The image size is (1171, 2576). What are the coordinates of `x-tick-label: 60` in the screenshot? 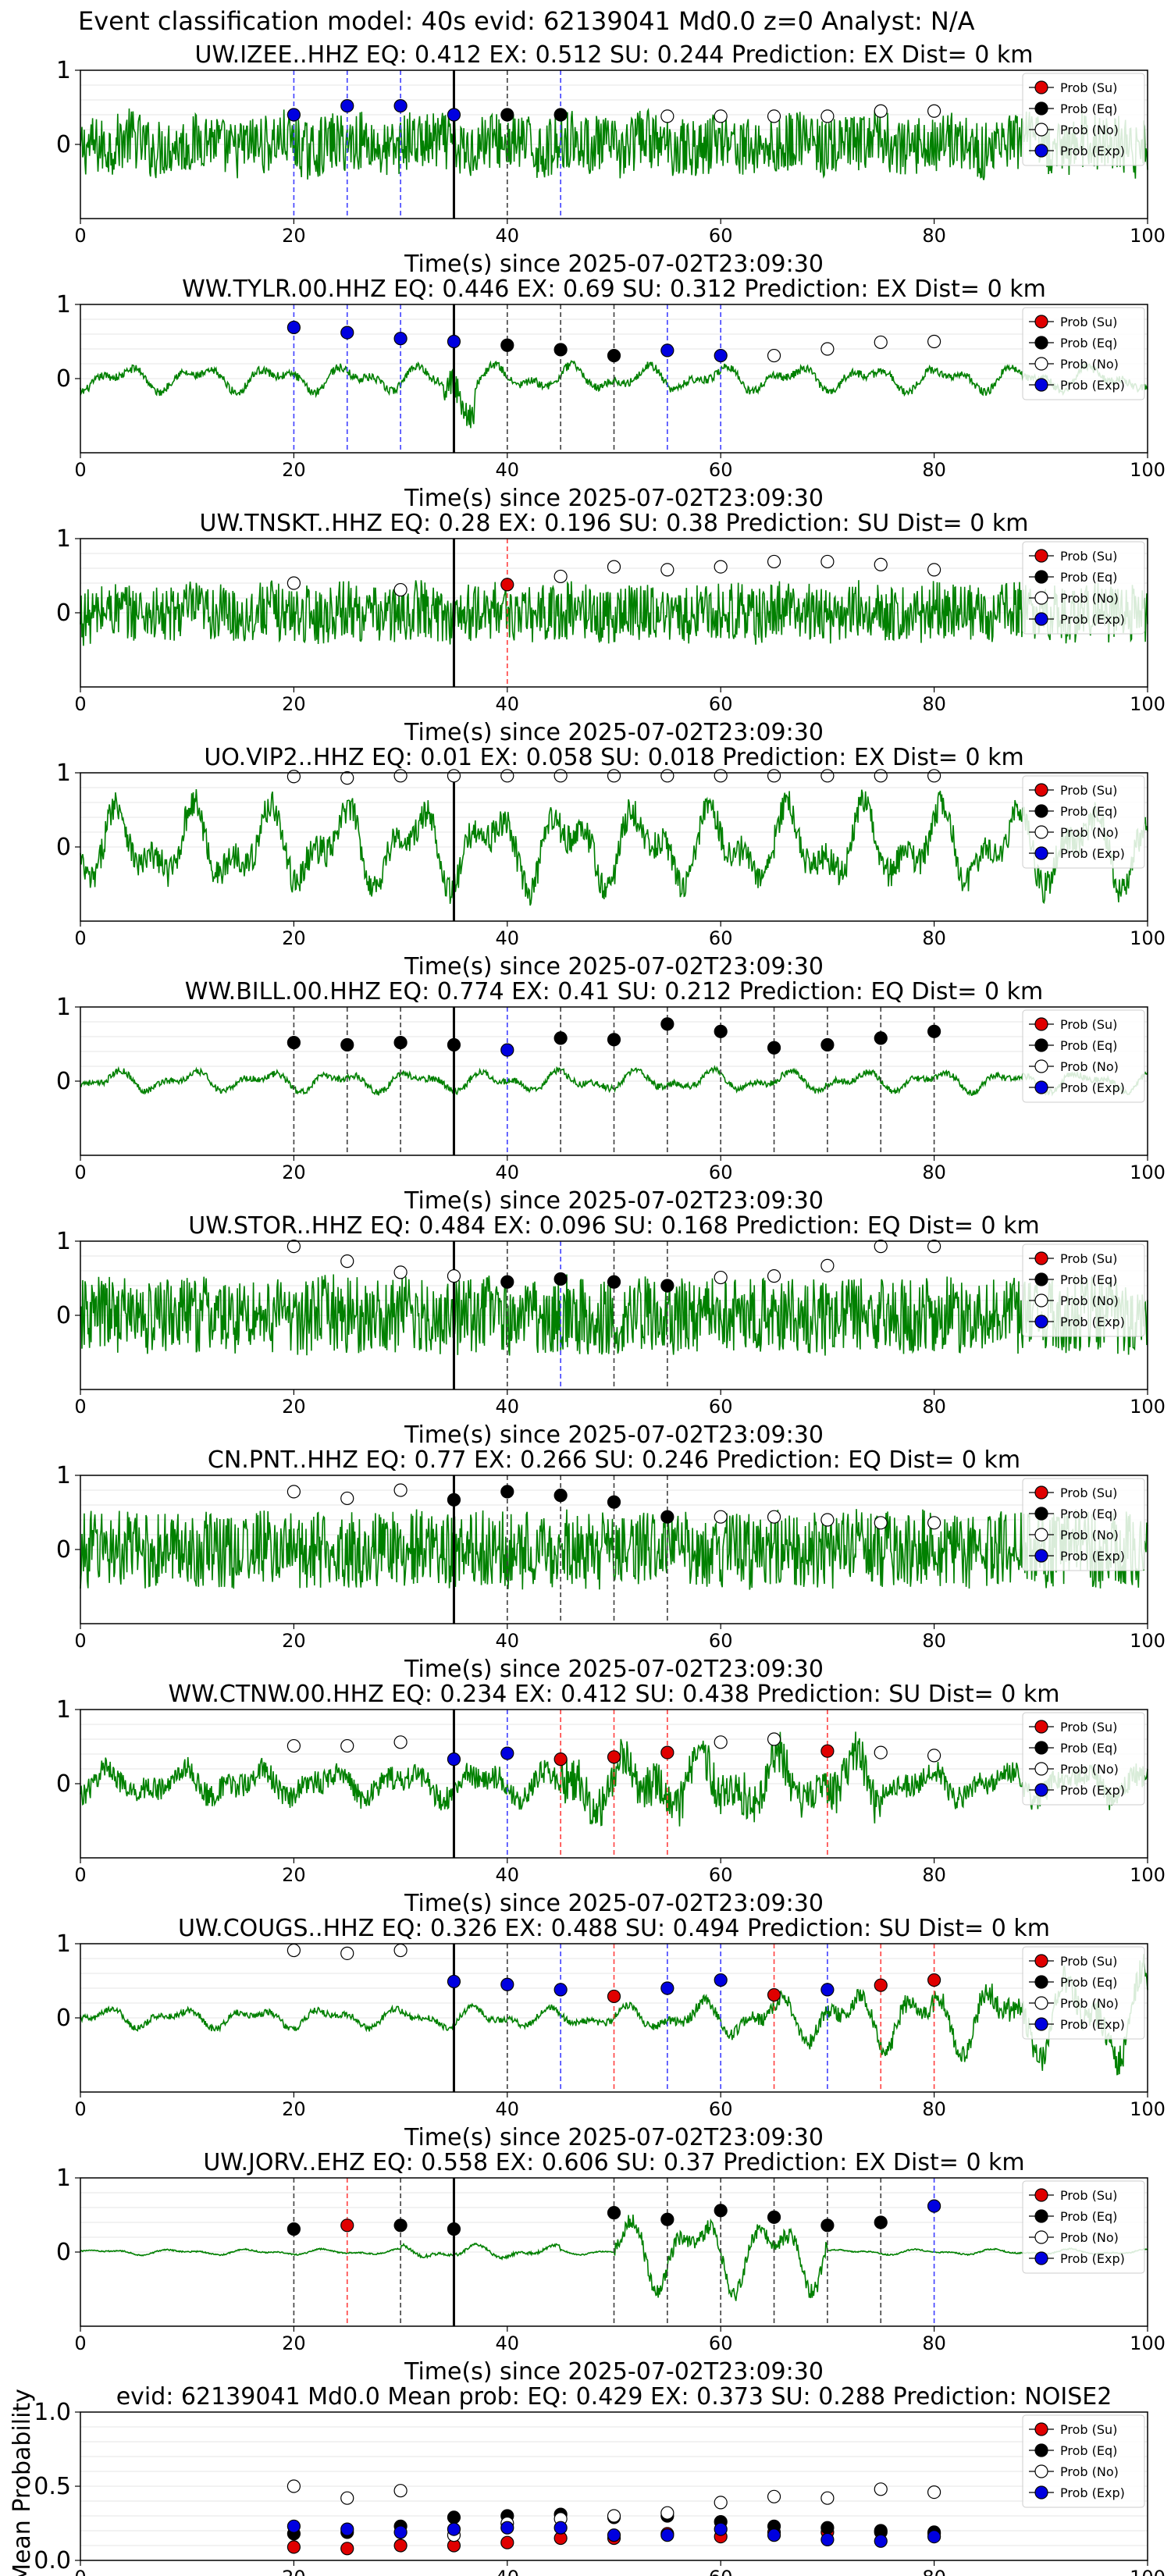 It's located at (721, 2343).